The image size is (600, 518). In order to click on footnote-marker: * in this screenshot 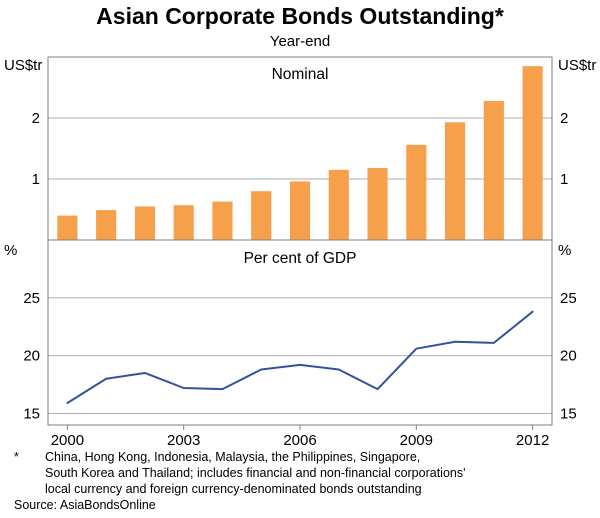, I will do `click(16, 457)`.